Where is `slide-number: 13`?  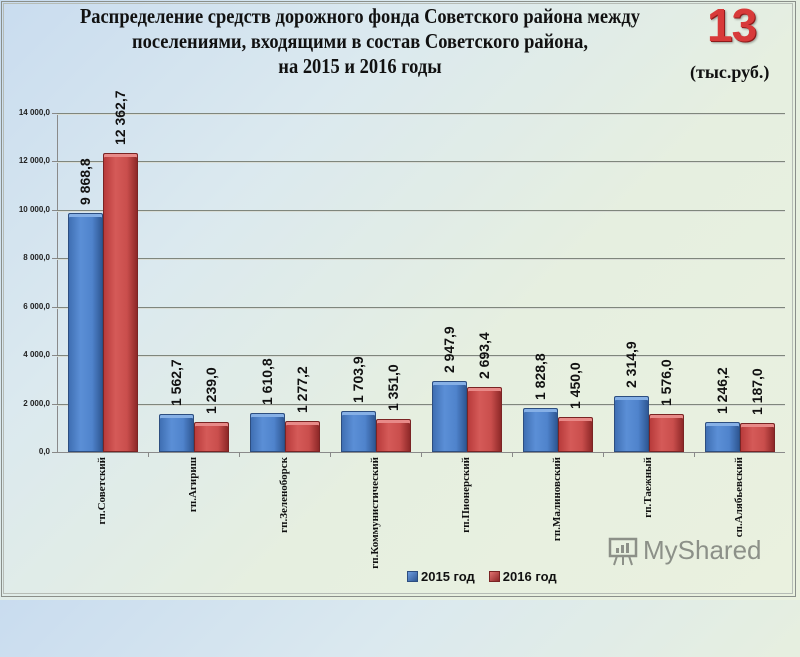
slide-number: 13 is located at coordinates (732, 25).